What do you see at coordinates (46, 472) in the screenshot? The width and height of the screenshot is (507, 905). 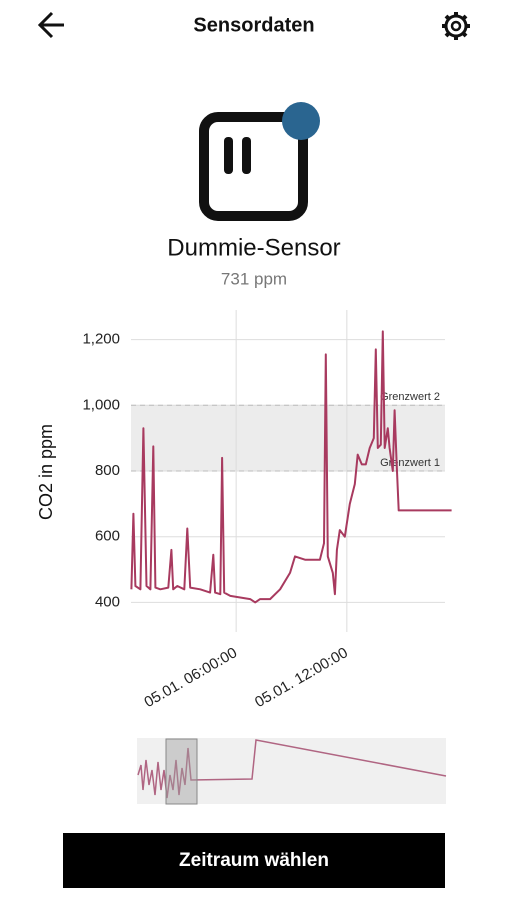 I see `y-axis-label: CO2 in ppm` at bounding box center [46, 472].